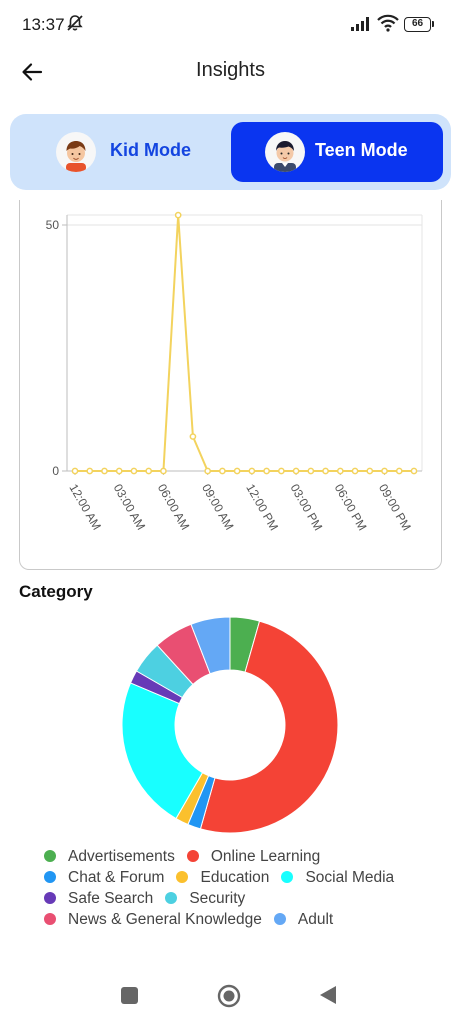 This screenshot has width=461, height=1024. What do you see at coordinates (130, 995) in the screenshot?
I see `recents-square-icon` at bounding box center [130, 995].